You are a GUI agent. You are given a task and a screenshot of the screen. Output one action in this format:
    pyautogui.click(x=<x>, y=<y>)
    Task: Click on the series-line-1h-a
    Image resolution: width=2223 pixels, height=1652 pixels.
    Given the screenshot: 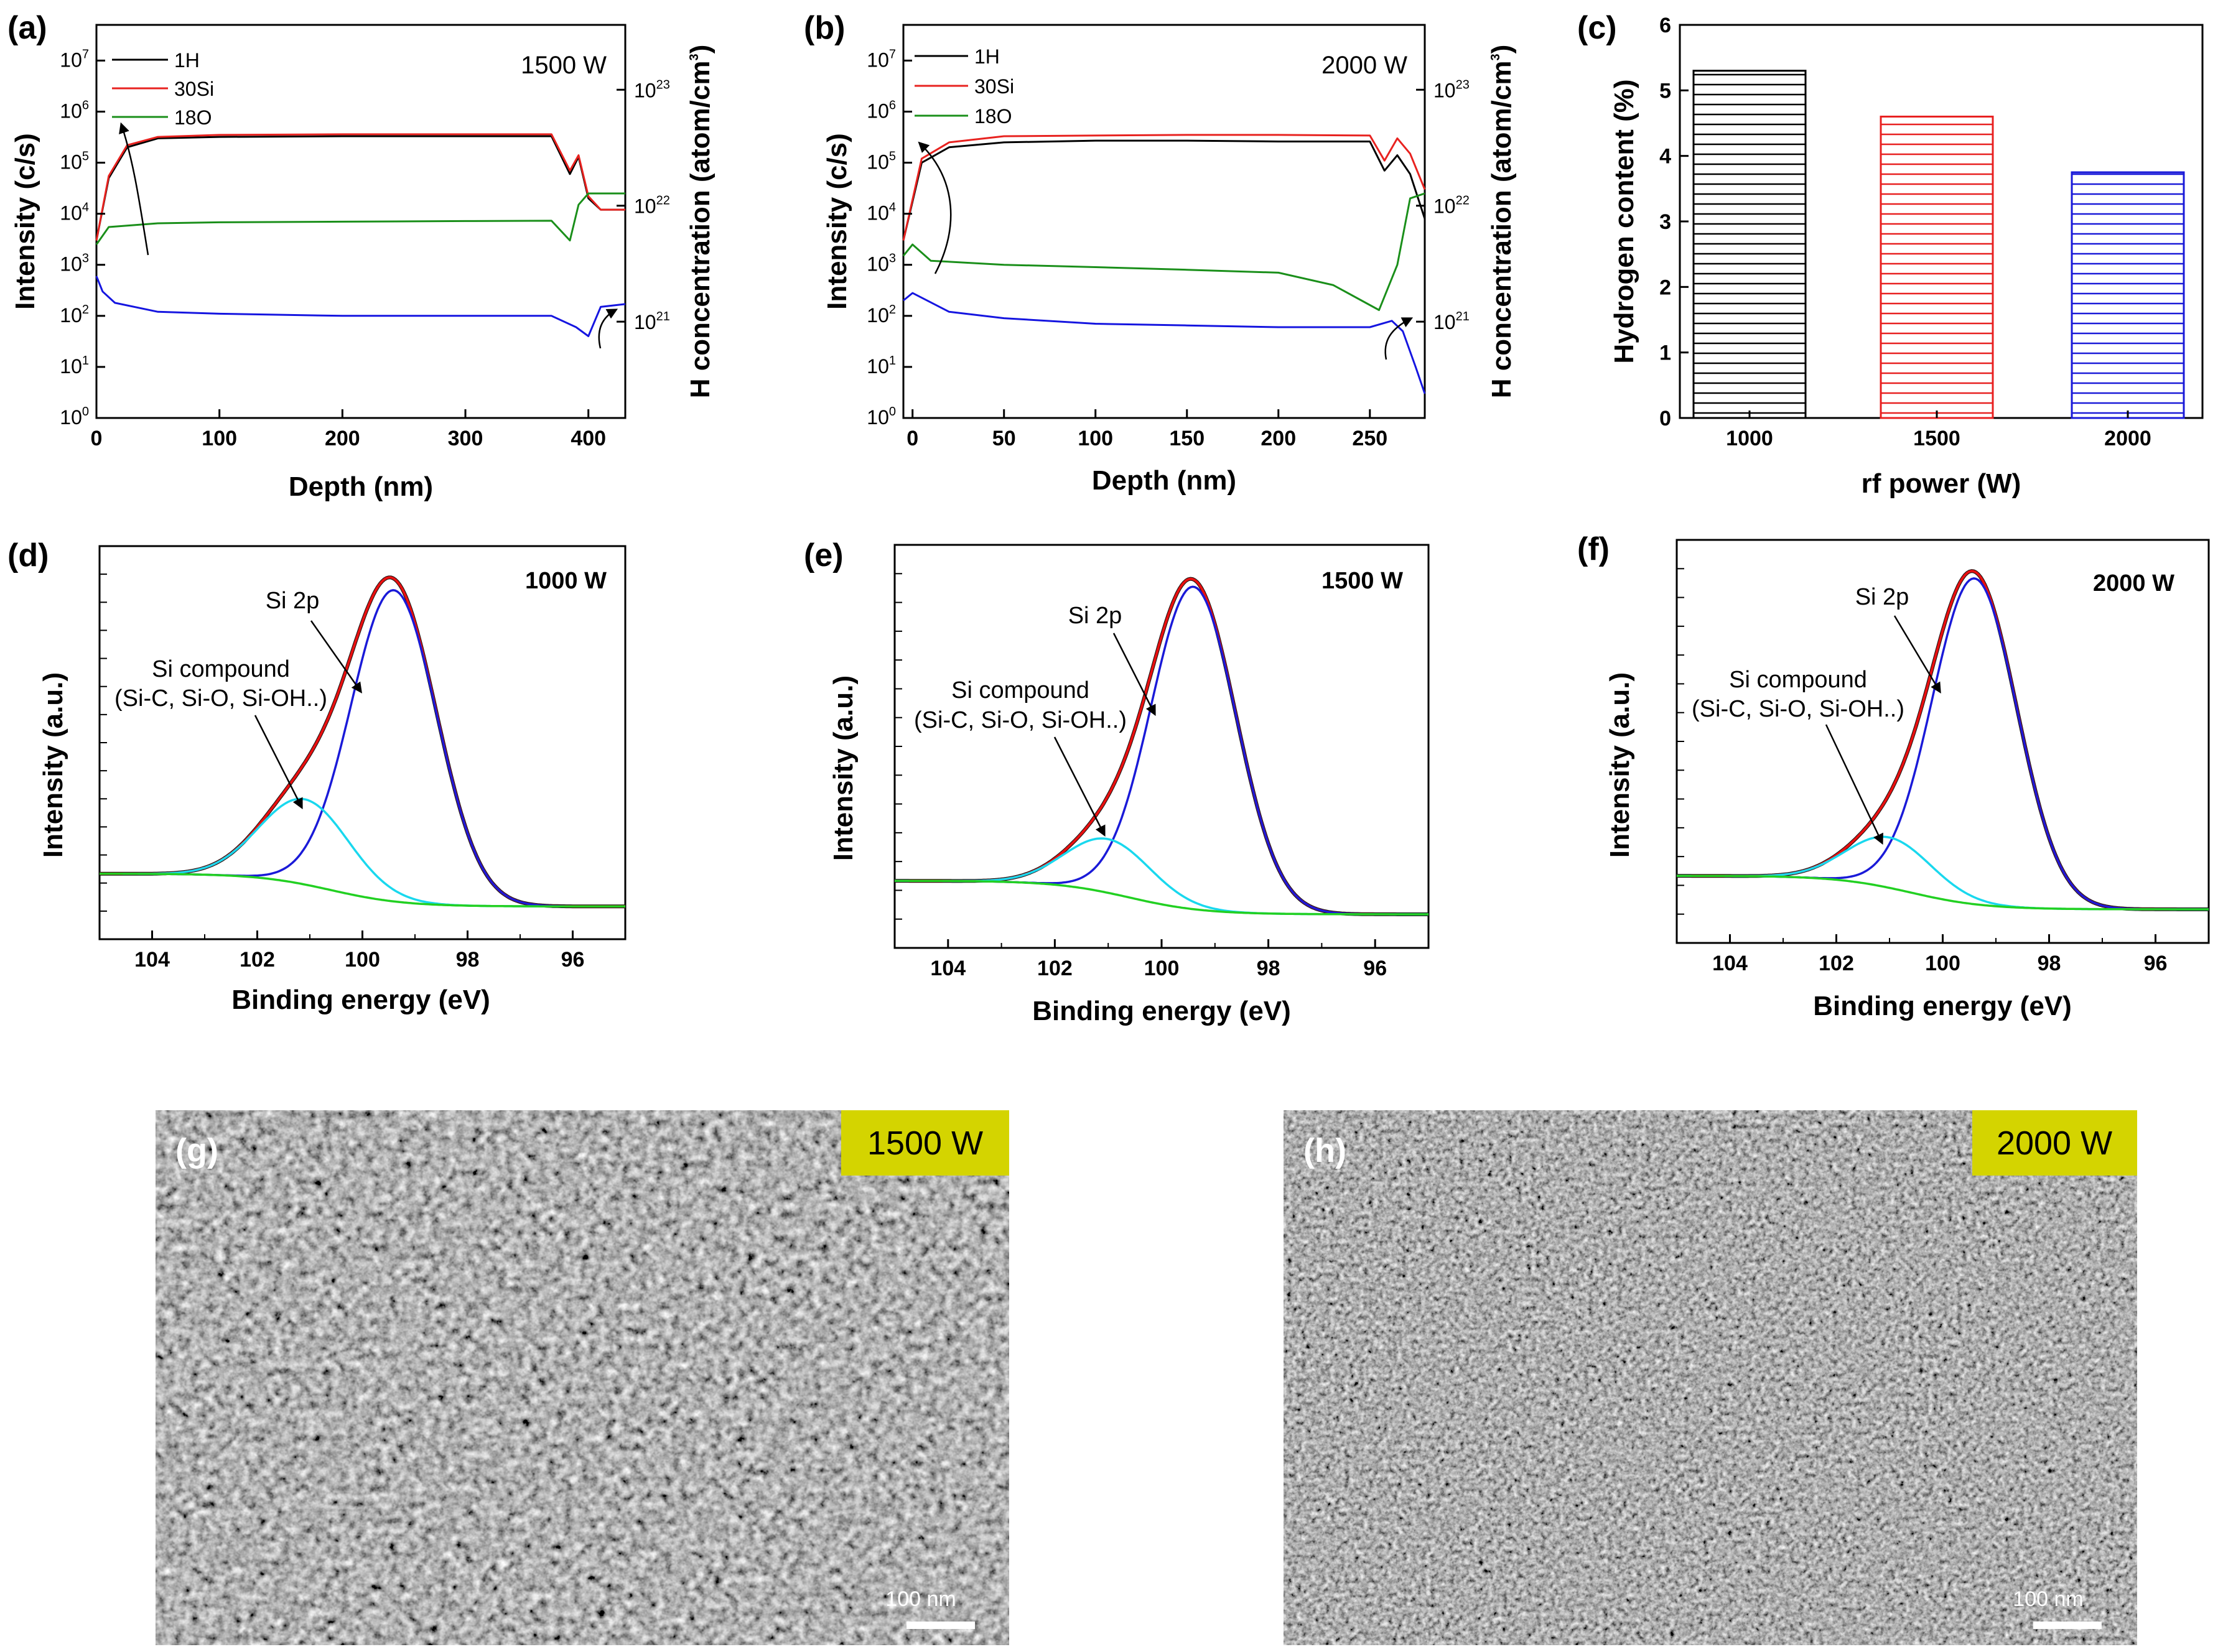 What is the action you would take?
    pyautogui.click(x=360, y=188)
    